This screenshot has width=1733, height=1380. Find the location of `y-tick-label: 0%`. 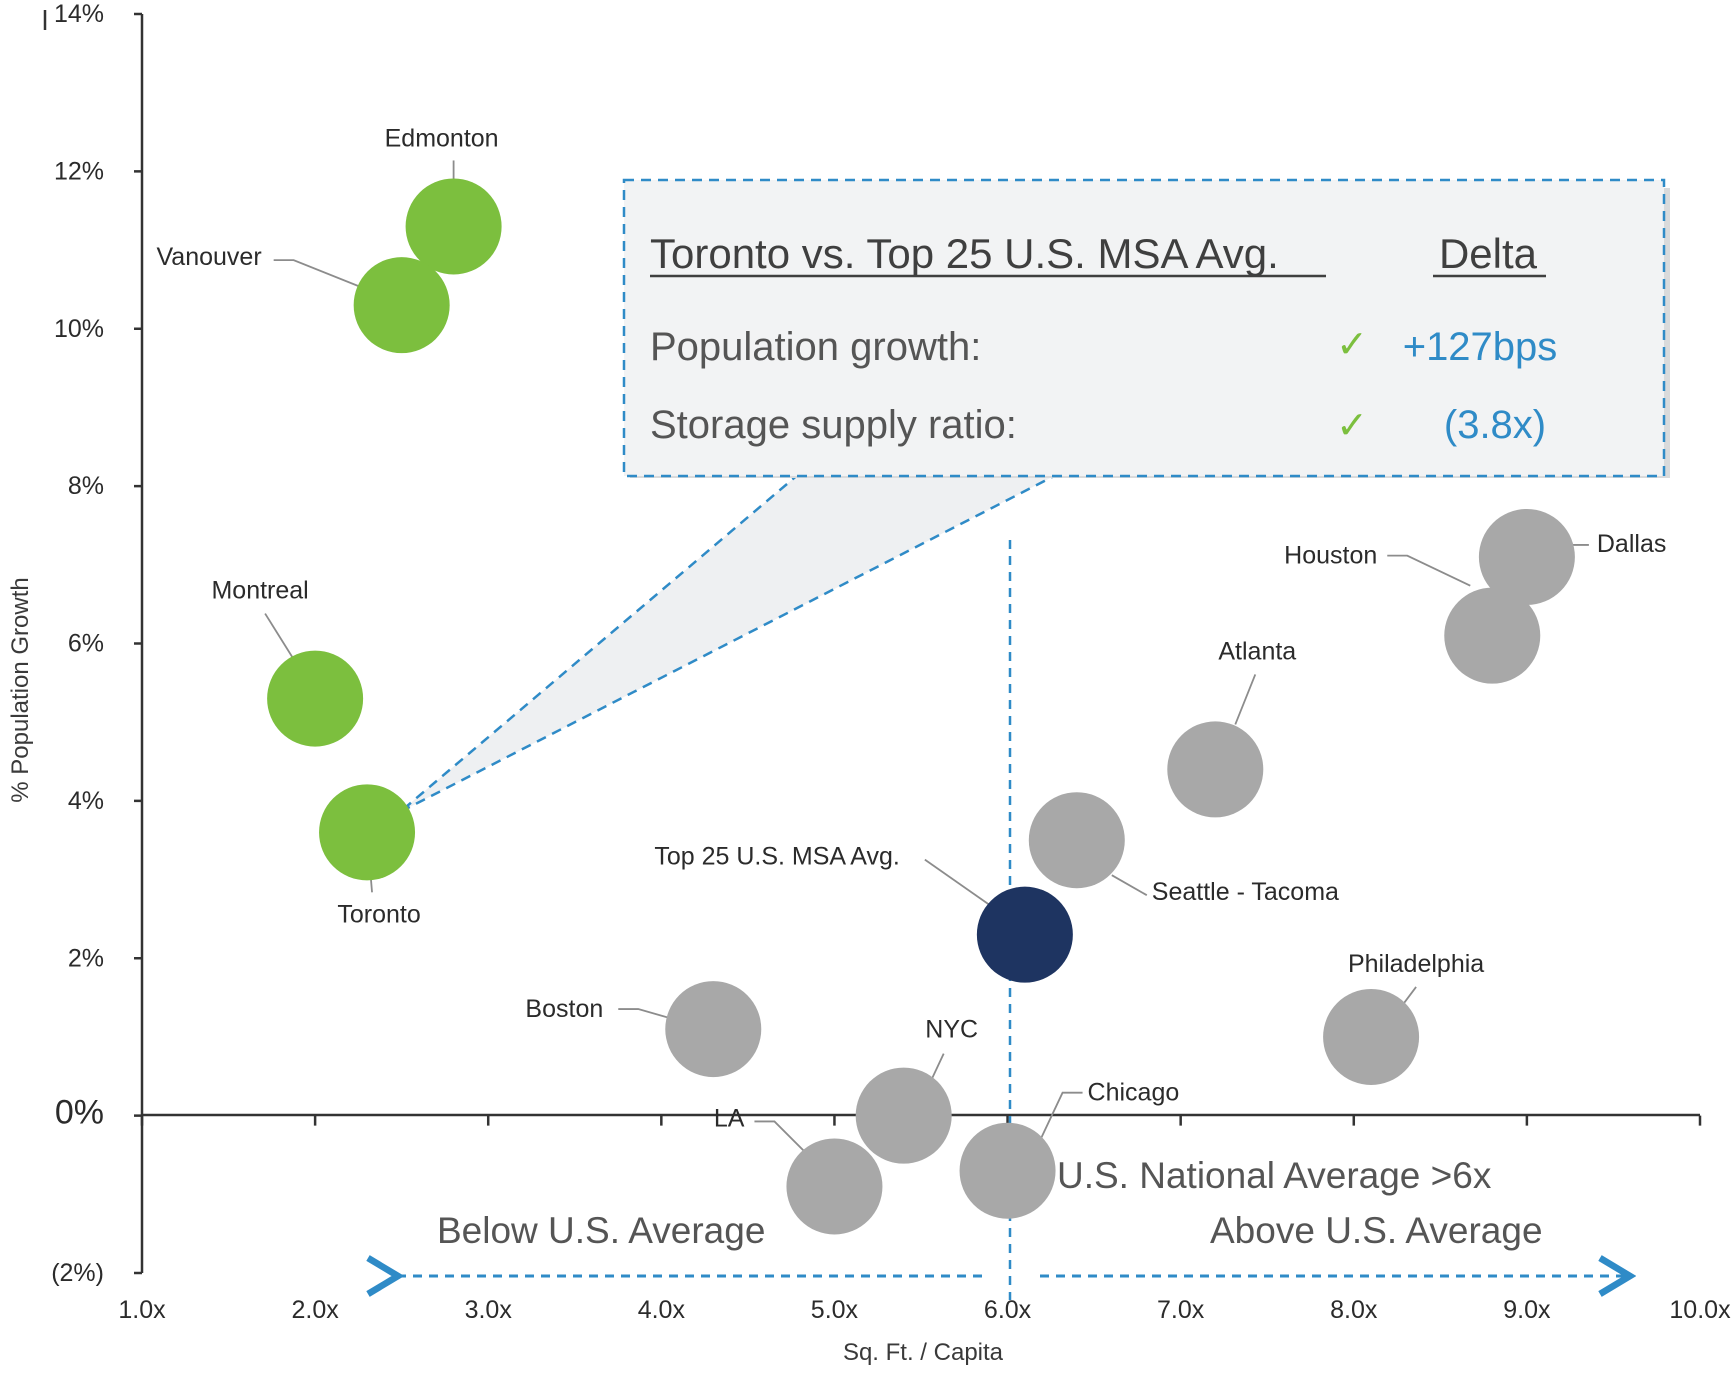

y-tick-label: 0% is located at coordinates (79, 1113).